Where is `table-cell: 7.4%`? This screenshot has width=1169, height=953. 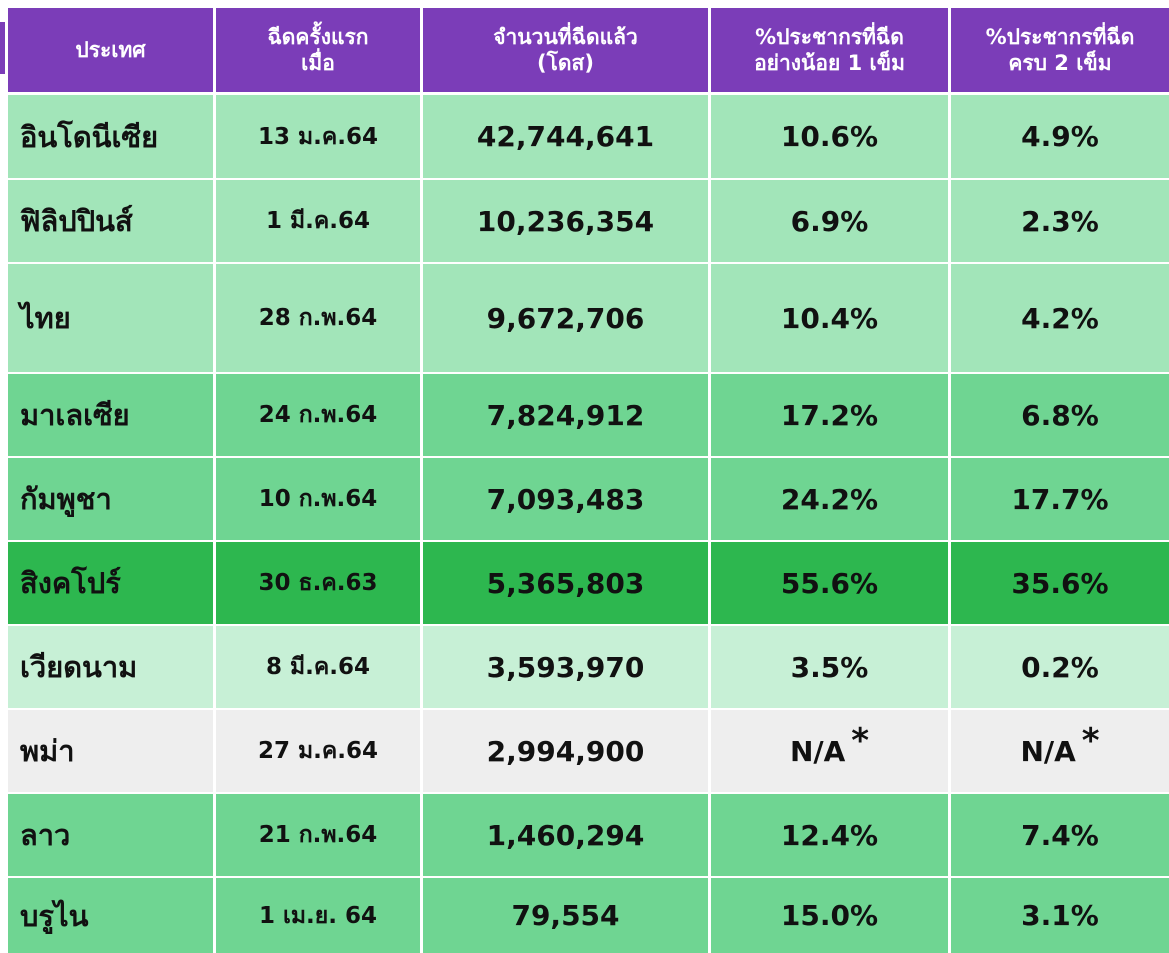
table-cell: 7.4% is located at coordinates (1060, 835).